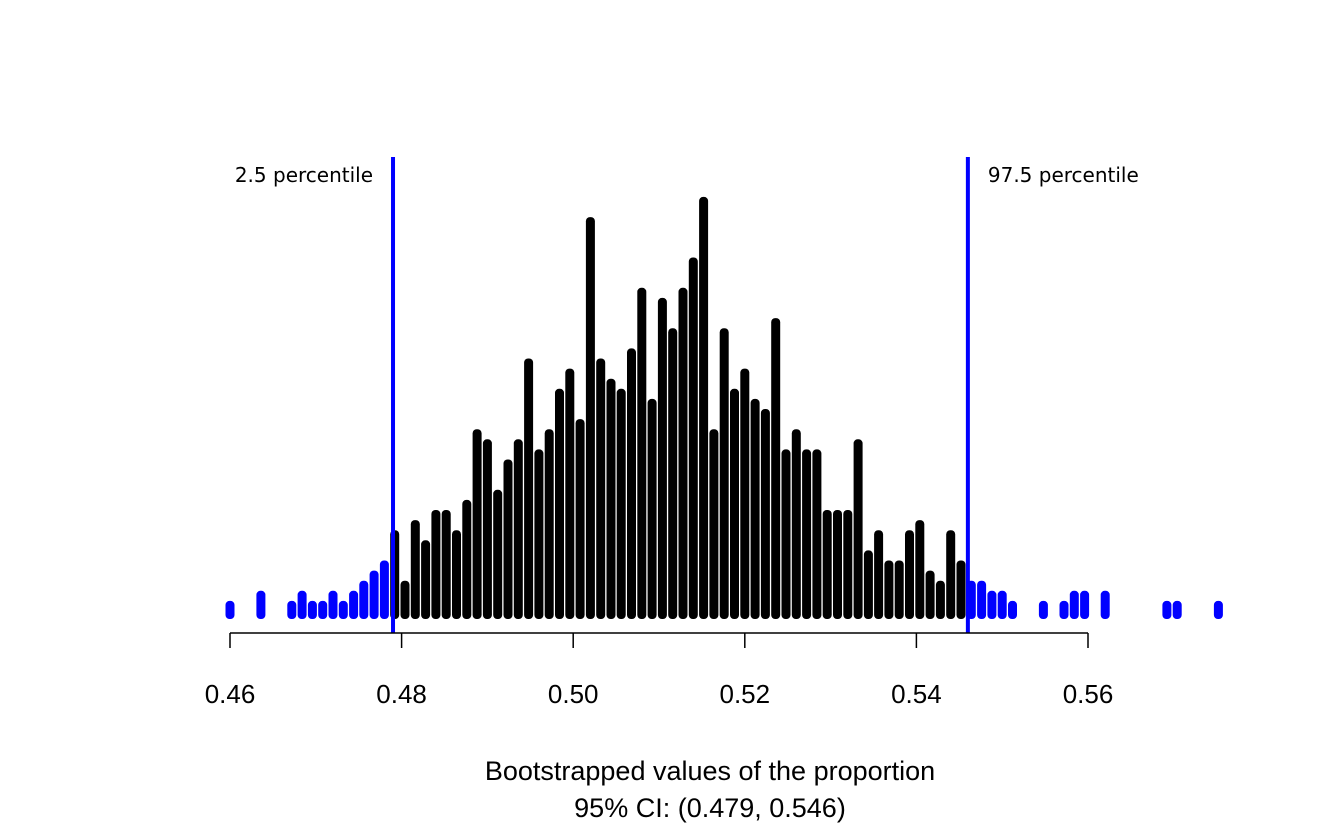 The height and width of the screenshot is (830, 1344). Describe the element at coordinates (1088, 694) in the screenshot. I see `x-tick-label: 0.56` at that location.